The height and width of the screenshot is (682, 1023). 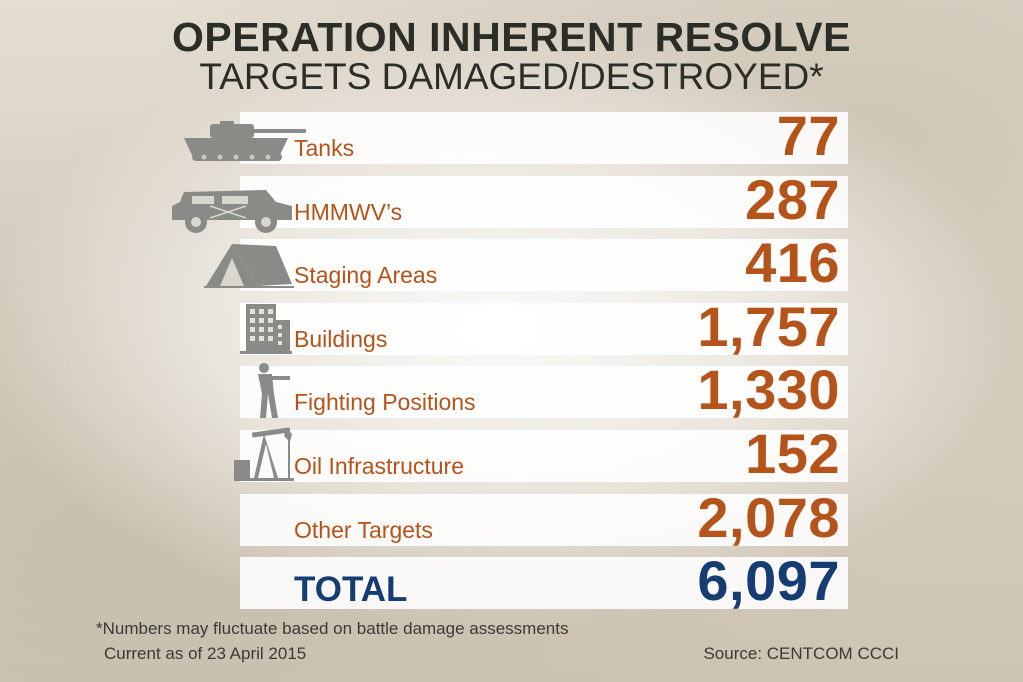 I want to click on row-value: 152, so click(x=792, y=453).